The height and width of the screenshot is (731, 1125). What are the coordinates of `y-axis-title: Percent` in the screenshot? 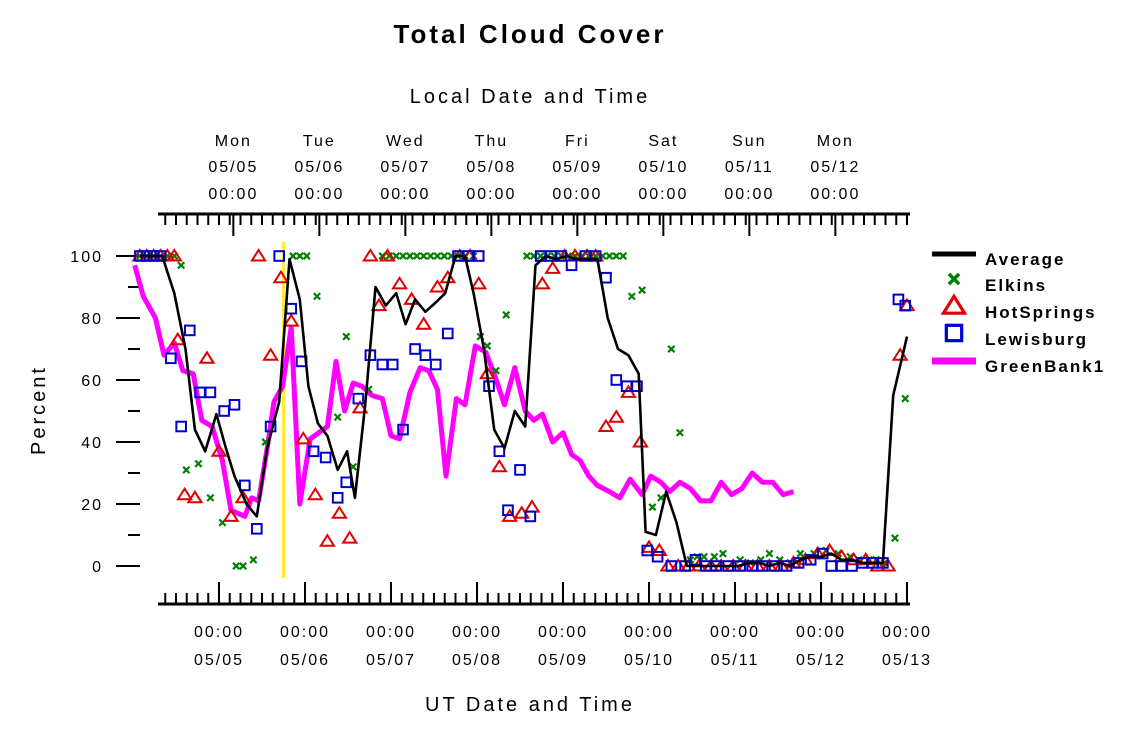 It's located at (39, 410).